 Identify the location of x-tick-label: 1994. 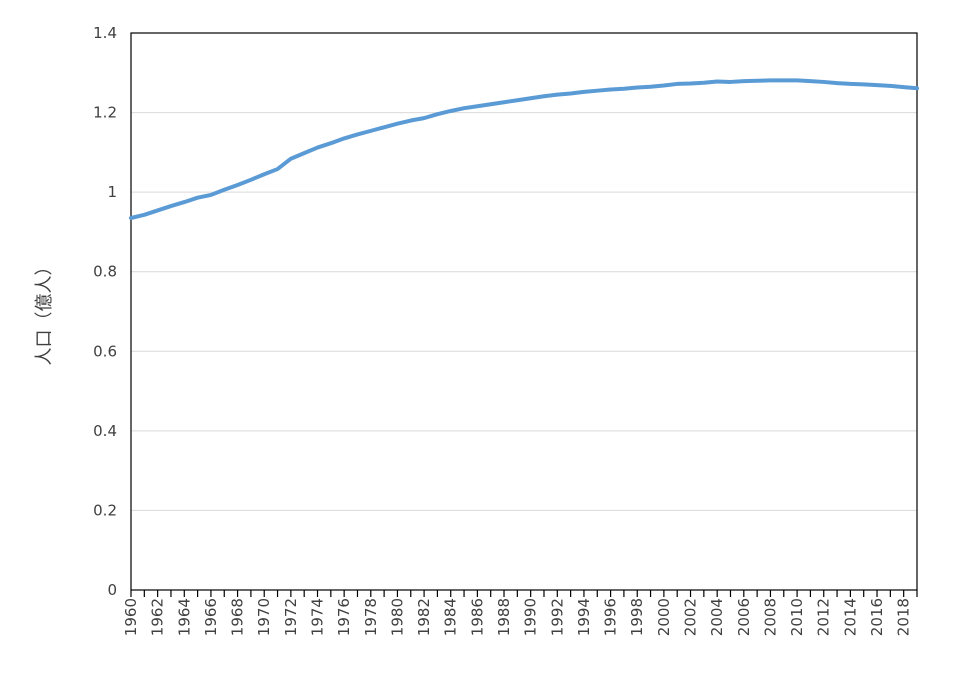
(584, 617).